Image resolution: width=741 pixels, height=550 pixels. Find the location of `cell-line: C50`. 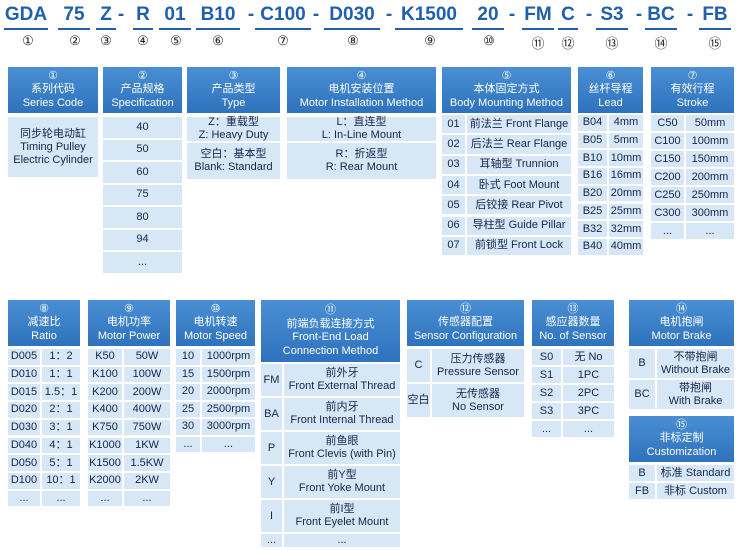

cell-line: C50 is located at coordinates (667, 122).